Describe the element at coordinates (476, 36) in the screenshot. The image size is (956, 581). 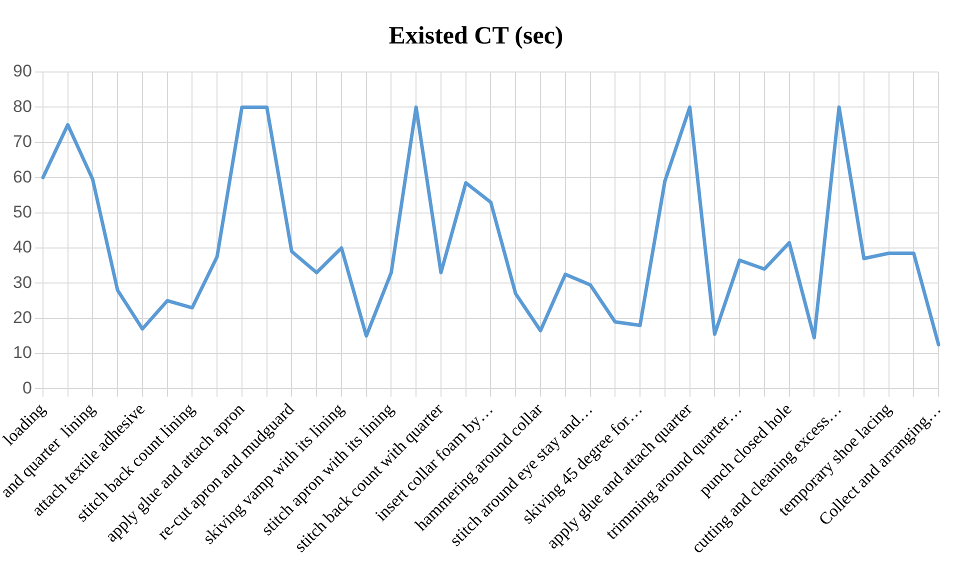
I see `chart-title: Existed CT (sec)` at that location.